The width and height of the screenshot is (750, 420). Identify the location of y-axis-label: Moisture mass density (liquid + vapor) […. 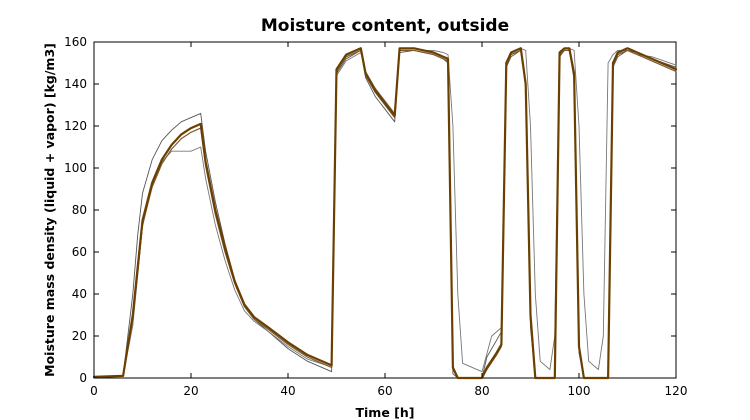
(49, 210).